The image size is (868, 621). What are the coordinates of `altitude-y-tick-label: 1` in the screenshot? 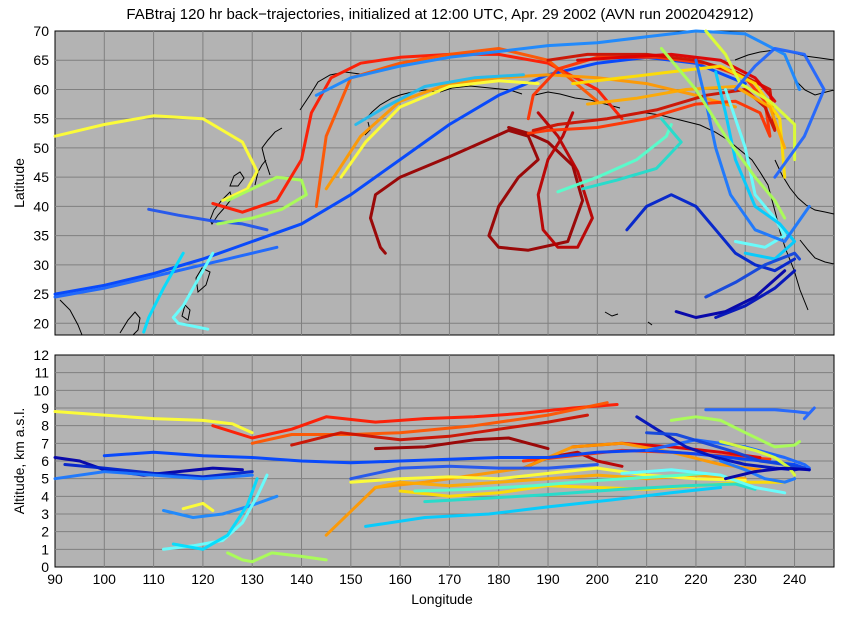 It's located at (45, 549).